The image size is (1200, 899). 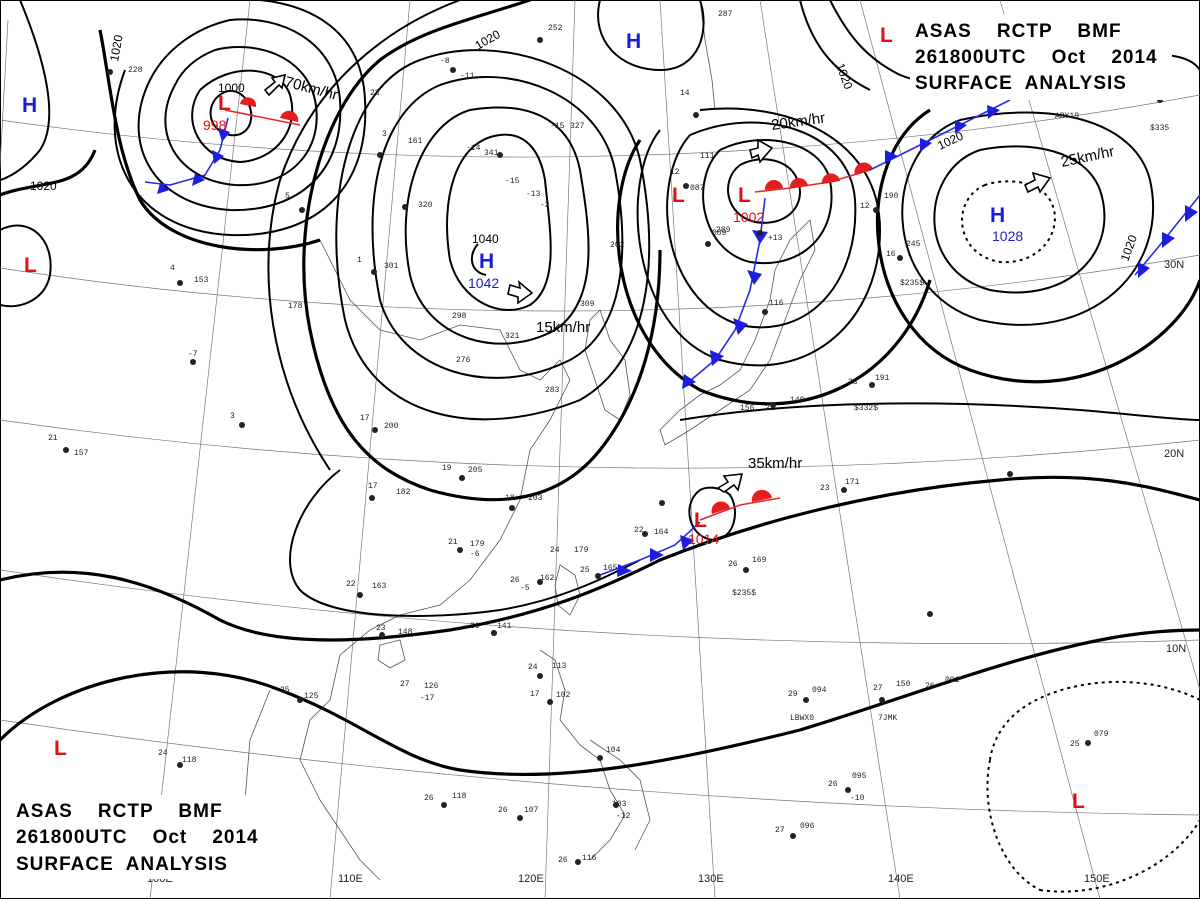 What do you see at coordinates (1099, 345) in the screenshot?
I see `longitude-line-160e` at bounding box center [1099, 345].